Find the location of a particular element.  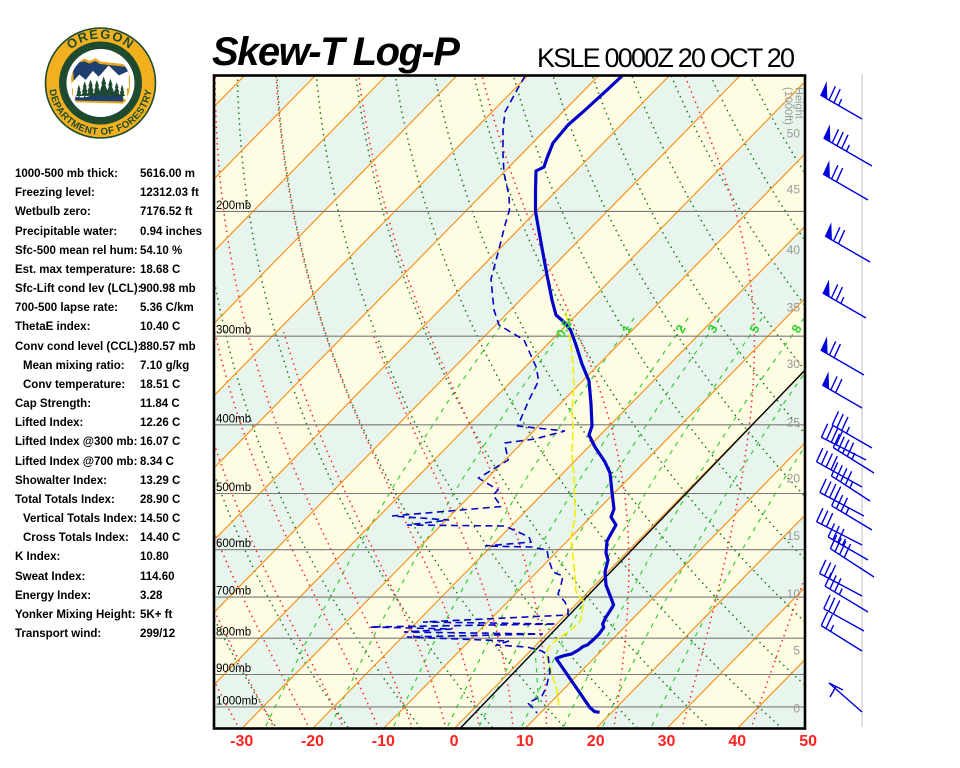

svg-text: 5 is located at coordinates (796, 651).